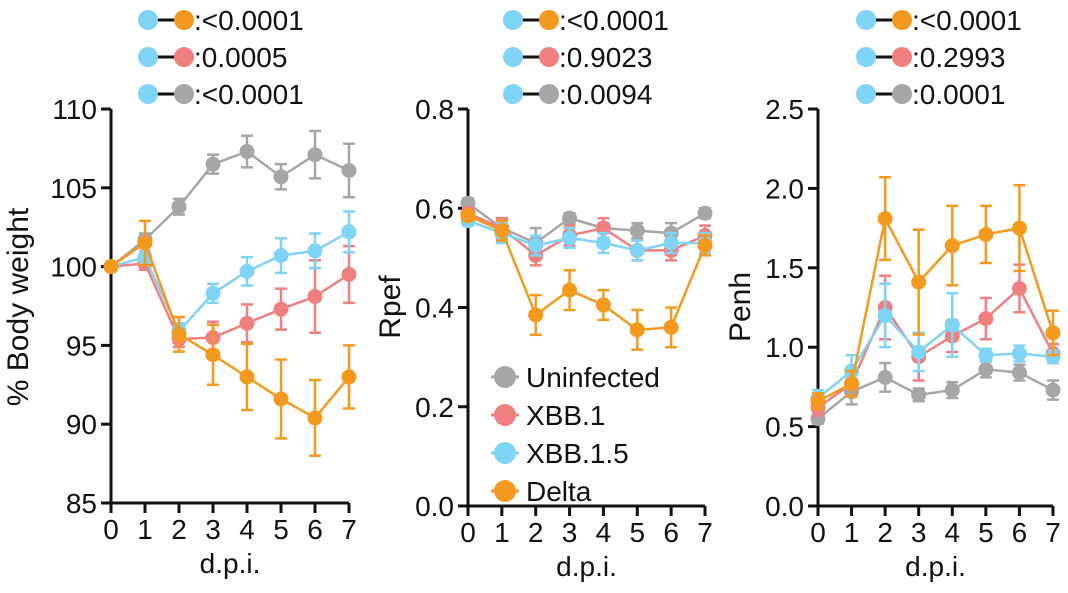  What do you see at coordinates (111, 529) in the screenshot?
I see `x-tick-label: 0` at bounding box center [111, 529].